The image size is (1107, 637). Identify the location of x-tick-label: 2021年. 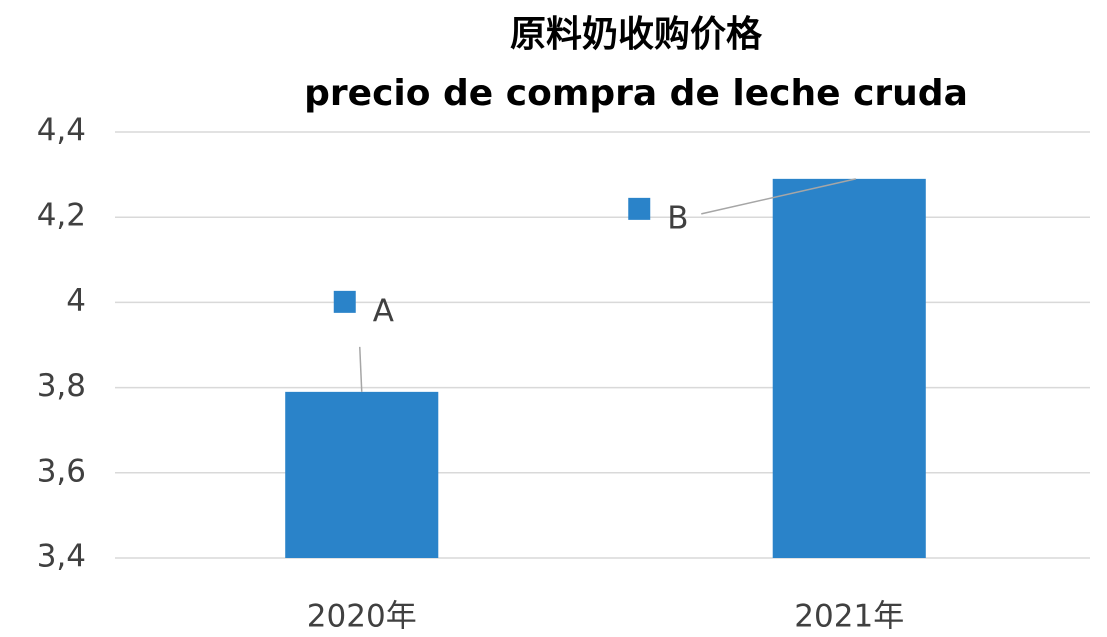
(849, 617).